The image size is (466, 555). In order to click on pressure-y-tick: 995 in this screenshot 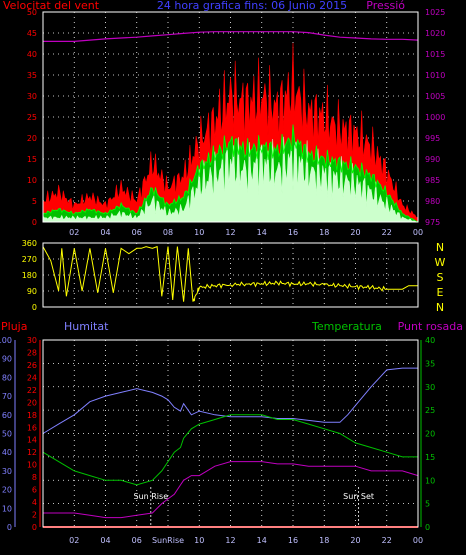, I will do `click(432, 138)`.